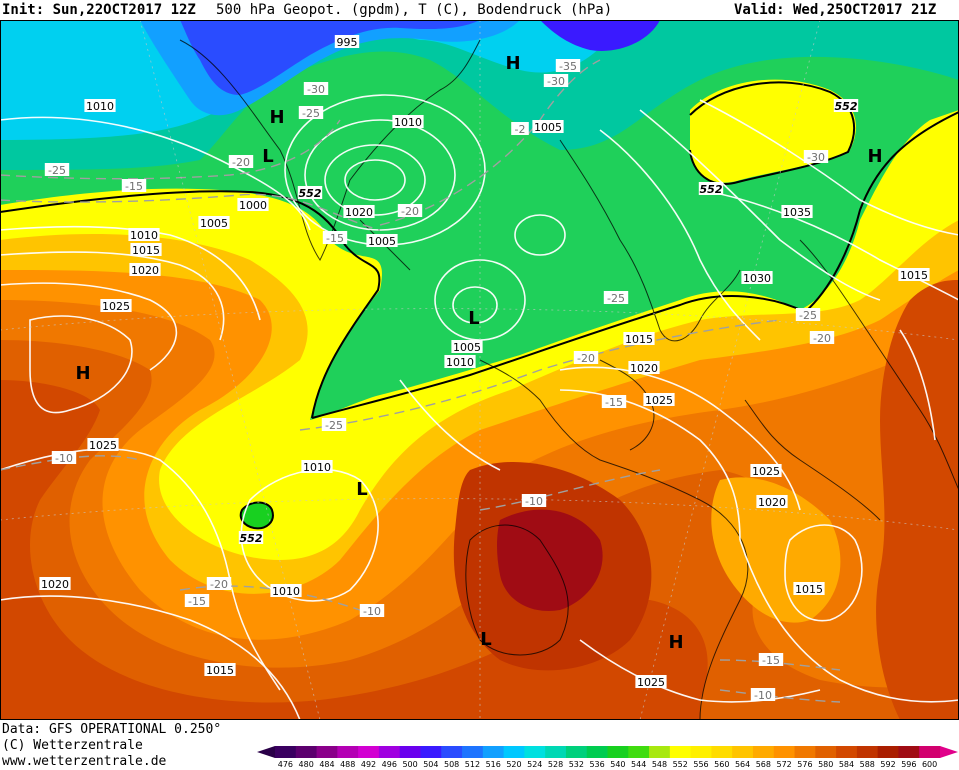  Describe the element at coordinates (485, 639) in the screenshot. I see `low-pressure-center: L` at that location.